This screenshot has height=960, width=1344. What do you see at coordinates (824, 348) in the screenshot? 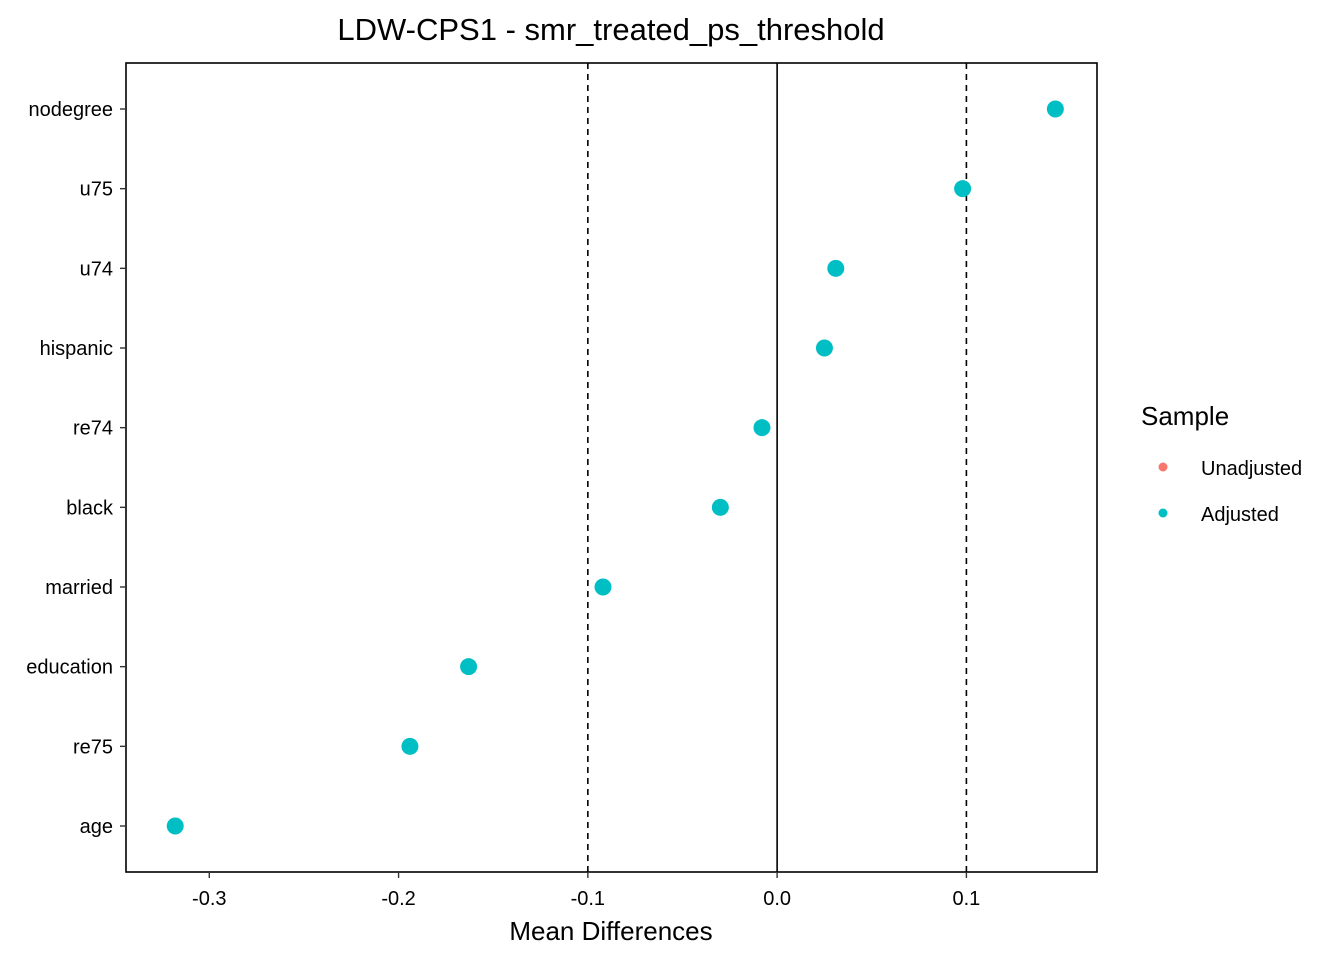
I see `point-adjusted-hispanic` at bounding box center [824, 348].